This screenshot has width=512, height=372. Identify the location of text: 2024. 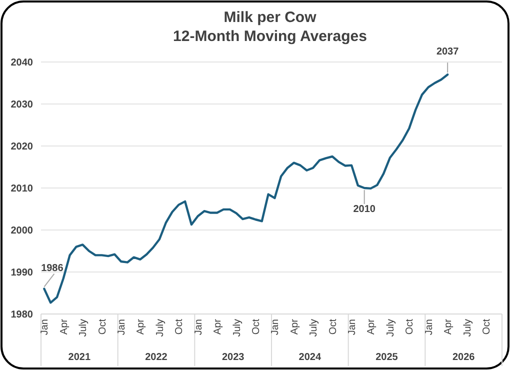
(310, 357).